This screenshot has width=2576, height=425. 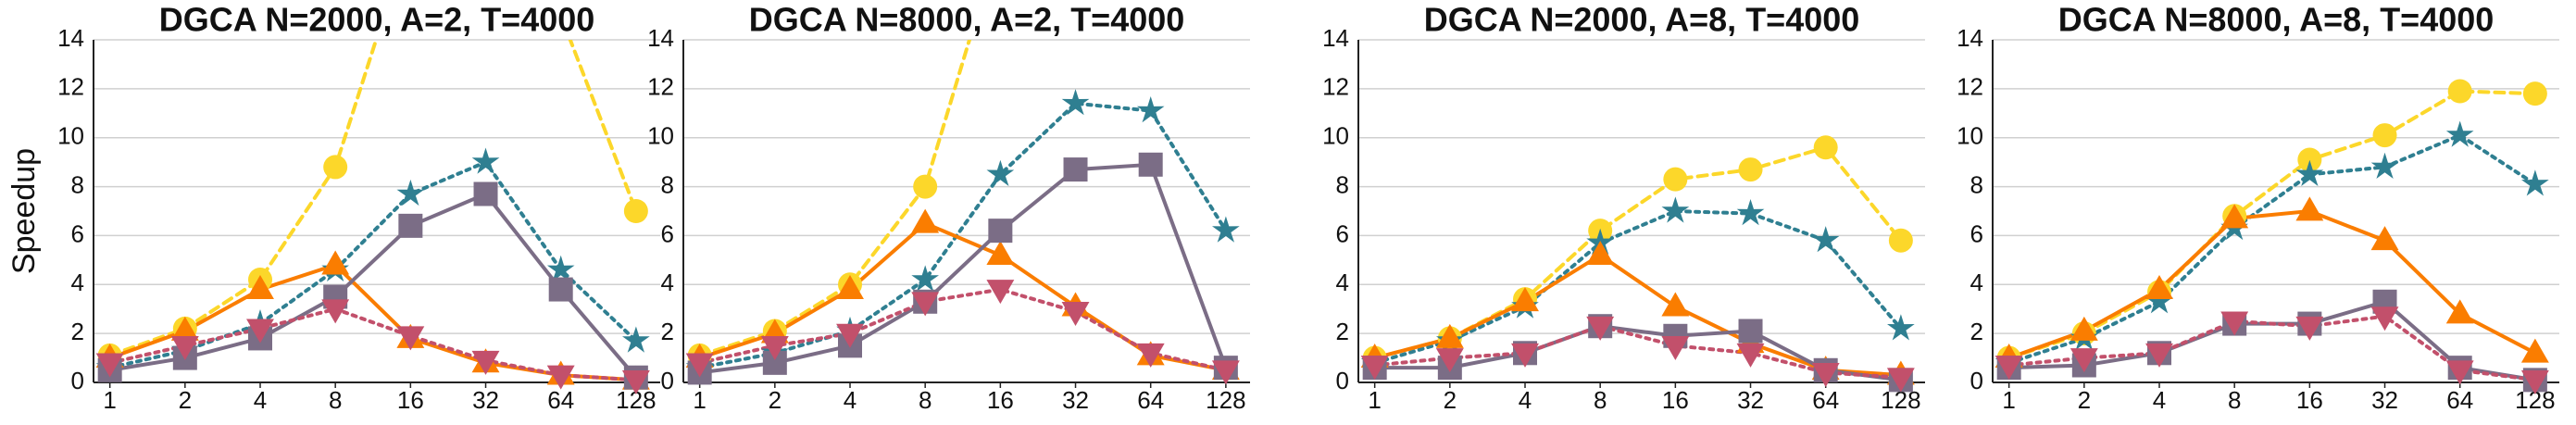 What do you see at coordinates (1642, 20) in the screenshot?
I see `chart-title: DGCA N=2000, A=8, T=4000` at bounding box center [1642, 20].